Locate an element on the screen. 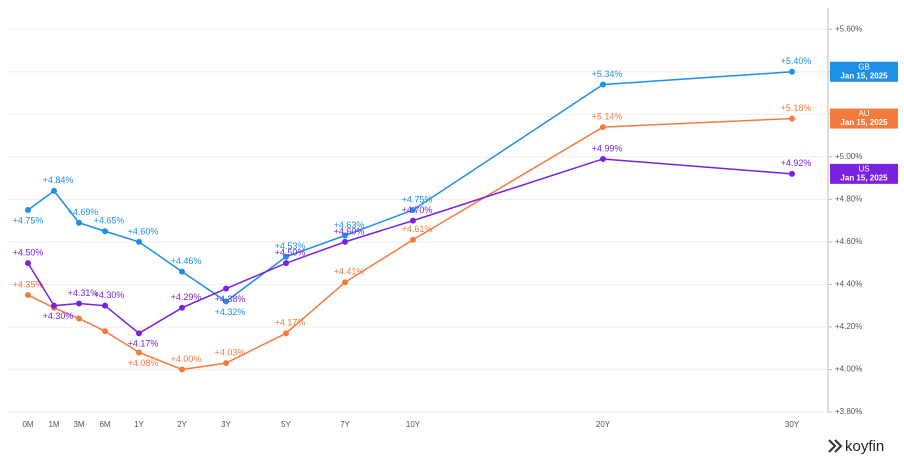  logo-text: koyfin is located at coordinates (864, 446).